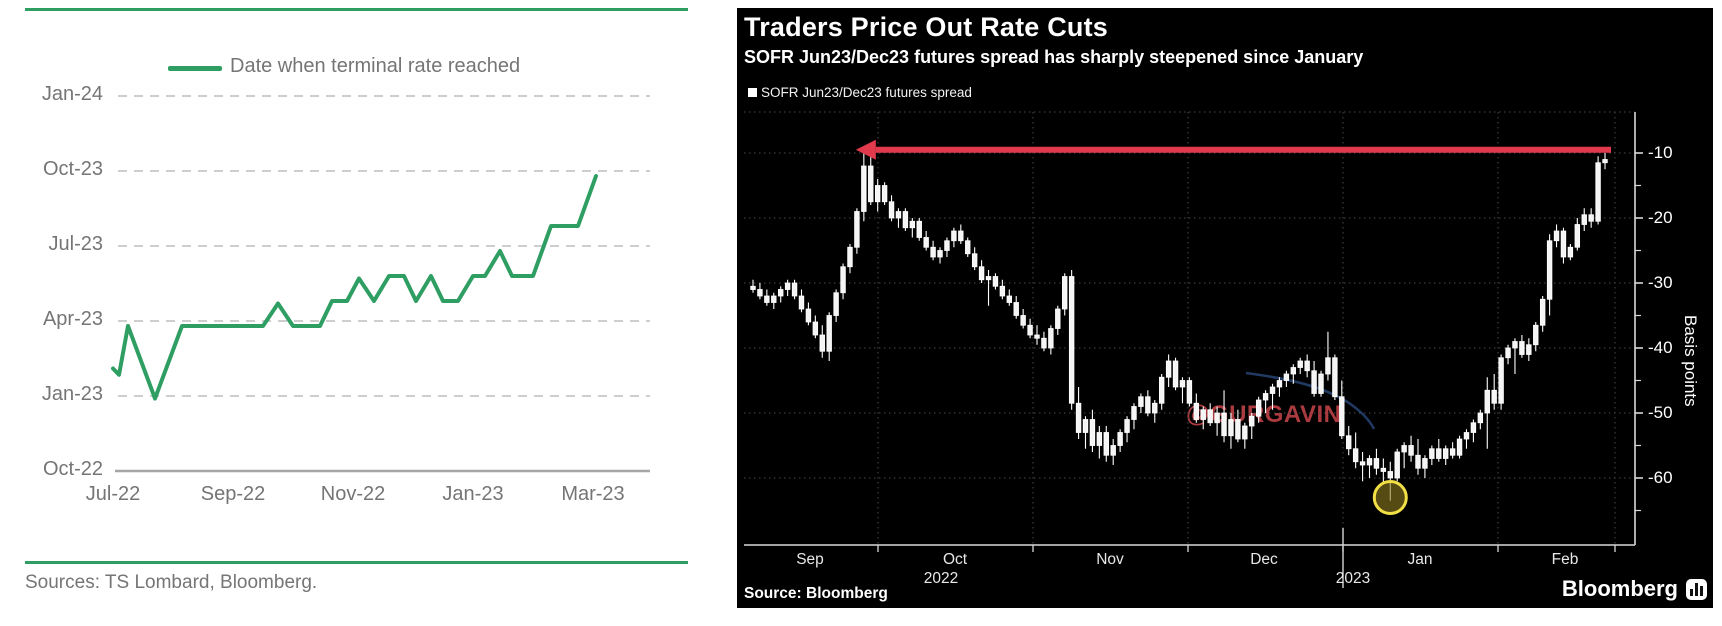 The width and height of the screenshot is (1722, 626). Describe the element at coordinates (72, 94) in the screenshot. I see `left-y-tick-label: Jan-24` at that location.